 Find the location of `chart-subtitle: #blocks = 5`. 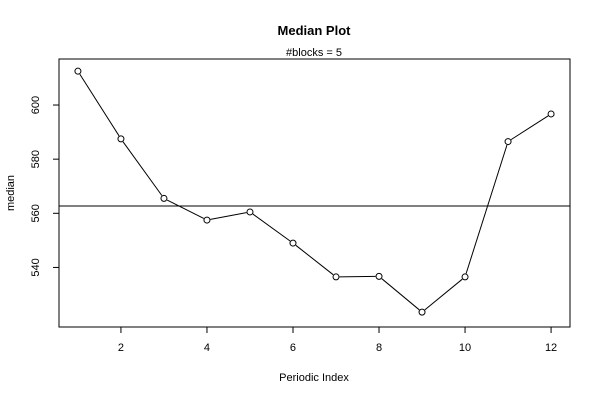

chart-subtitle: #blocks = 5 is located at coordinates (314, 53).